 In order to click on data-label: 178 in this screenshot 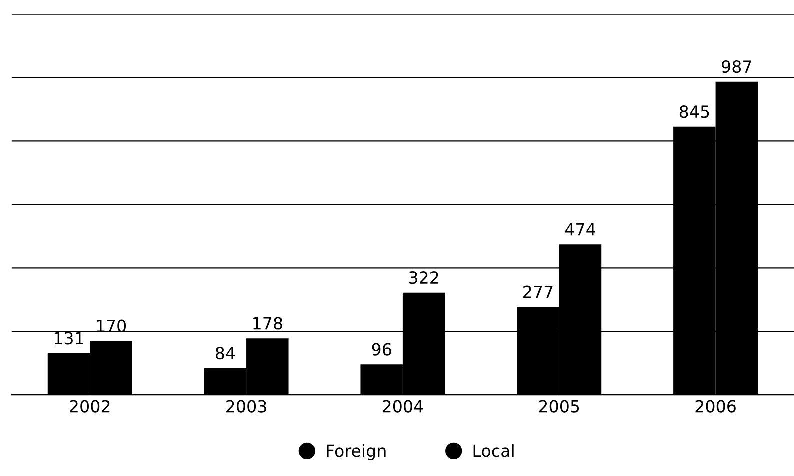, I will do `click(268, 323)`.